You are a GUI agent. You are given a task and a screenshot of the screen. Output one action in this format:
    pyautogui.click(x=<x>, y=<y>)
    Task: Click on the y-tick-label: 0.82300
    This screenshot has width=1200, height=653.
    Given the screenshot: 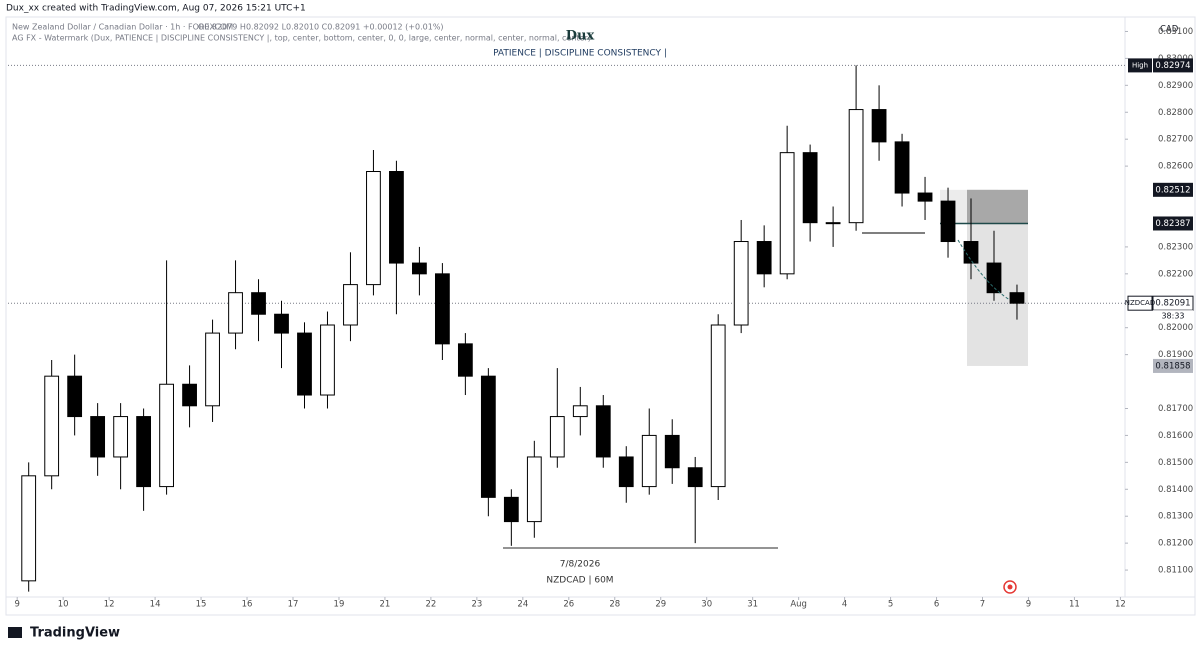 What is the action you would take?
    pyautogui.click(x=1175, y=247)
    